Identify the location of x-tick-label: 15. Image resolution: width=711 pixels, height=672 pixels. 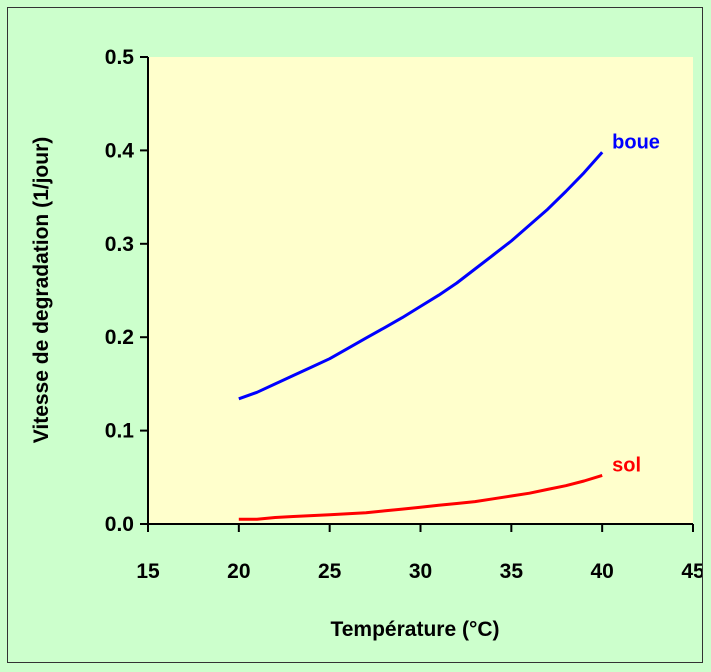
(148, 571).